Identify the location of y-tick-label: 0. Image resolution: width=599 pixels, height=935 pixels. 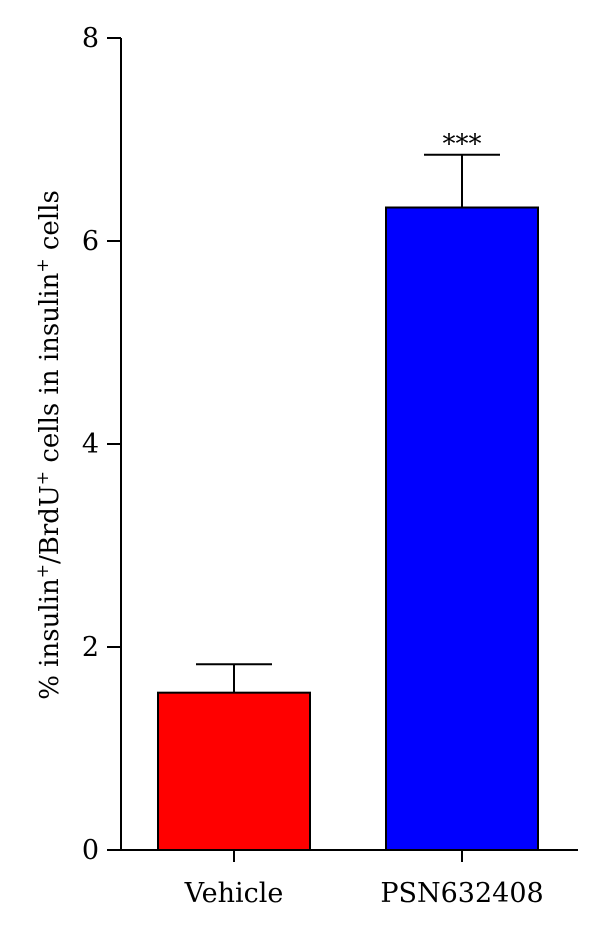
(90, 850).